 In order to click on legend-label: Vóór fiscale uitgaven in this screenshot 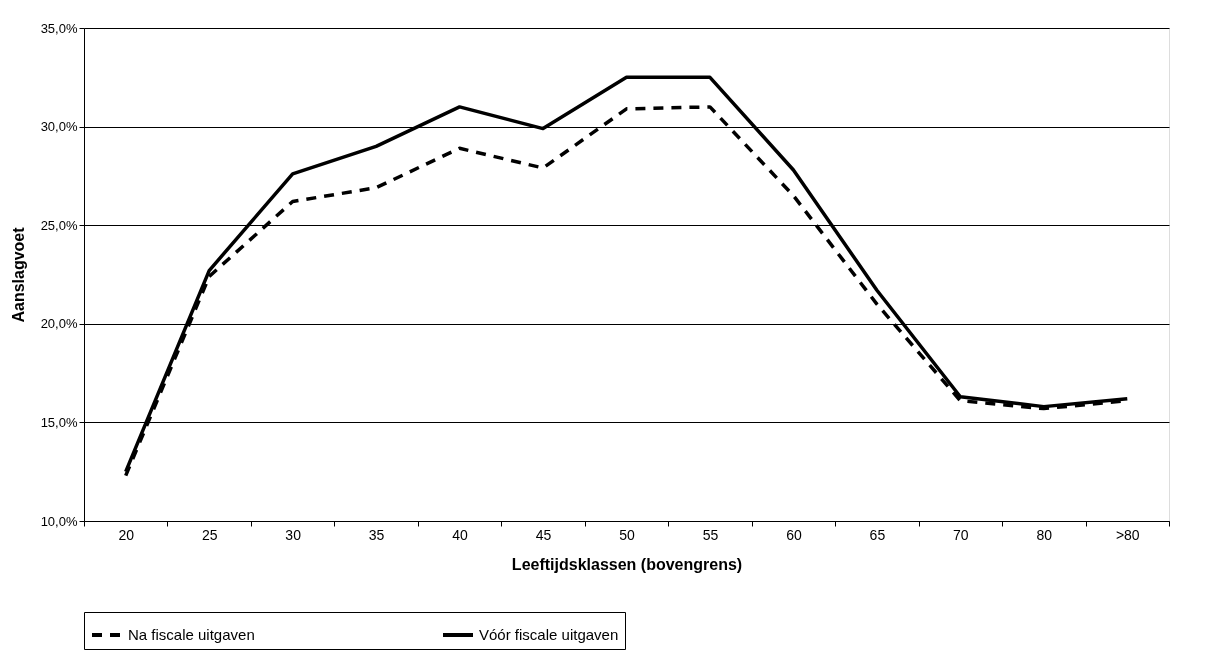, I will do `click(549, 634)`.